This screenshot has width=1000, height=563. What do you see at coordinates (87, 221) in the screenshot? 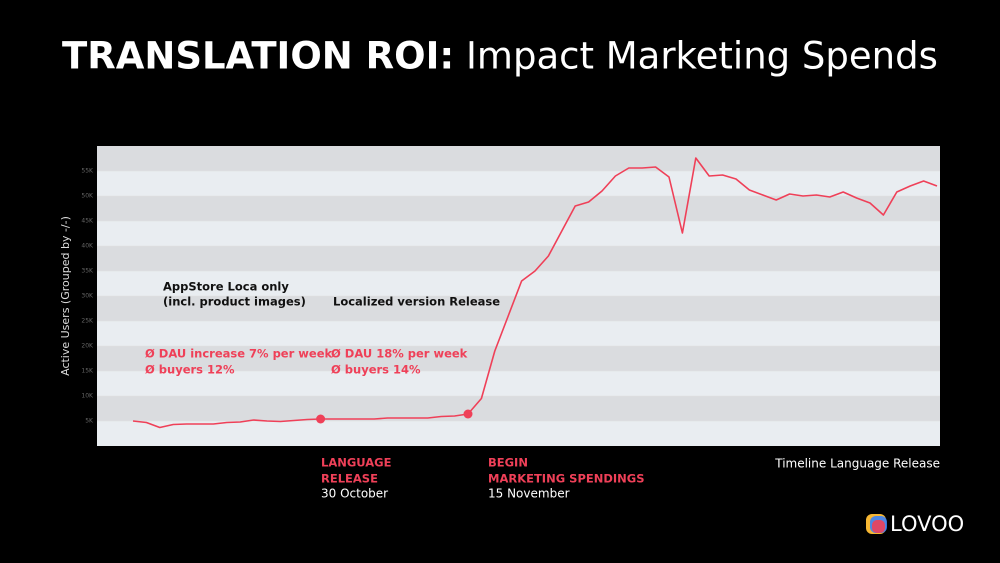
I see `y-tick-label: 45K` at bounding box center [87, 221].